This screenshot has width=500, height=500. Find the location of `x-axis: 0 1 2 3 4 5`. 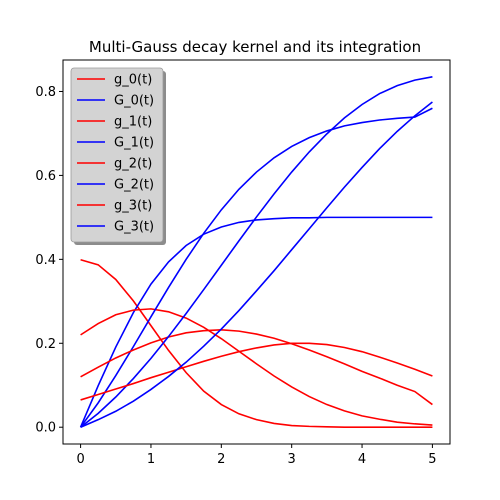

x-axis: 0 1 2 3 4 5 is located at coordinates (256, 455).